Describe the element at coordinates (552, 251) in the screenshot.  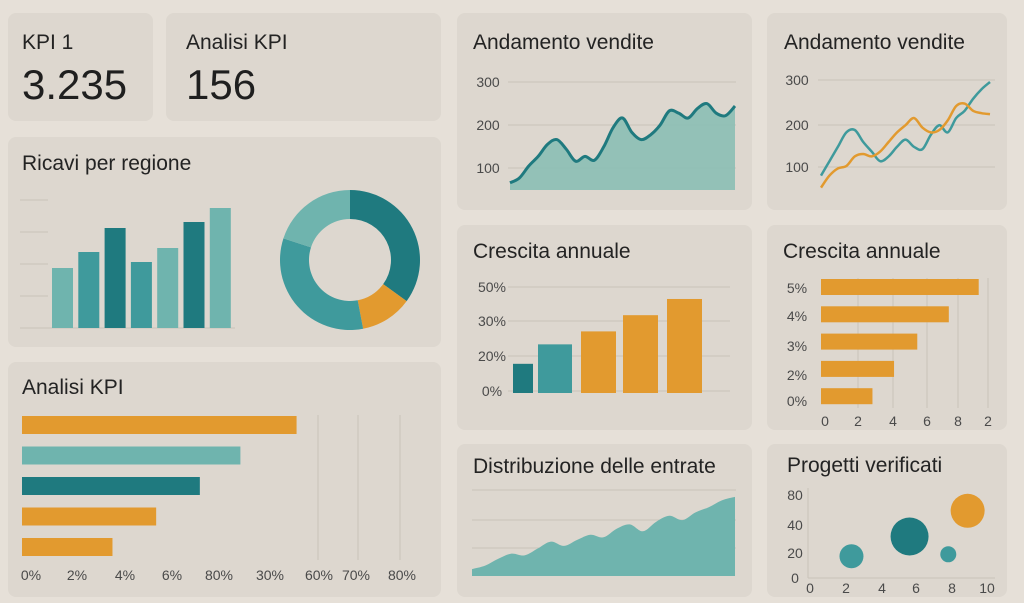
I see `crescita1-title: Crescita annuale` at that location.